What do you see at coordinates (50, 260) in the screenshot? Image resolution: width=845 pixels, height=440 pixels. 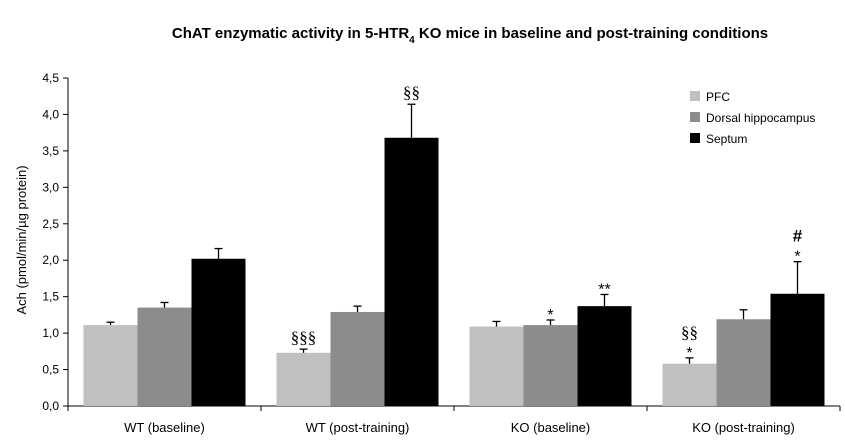 I see `y-tick-label: 2,0` at bounding box center [50, 260].